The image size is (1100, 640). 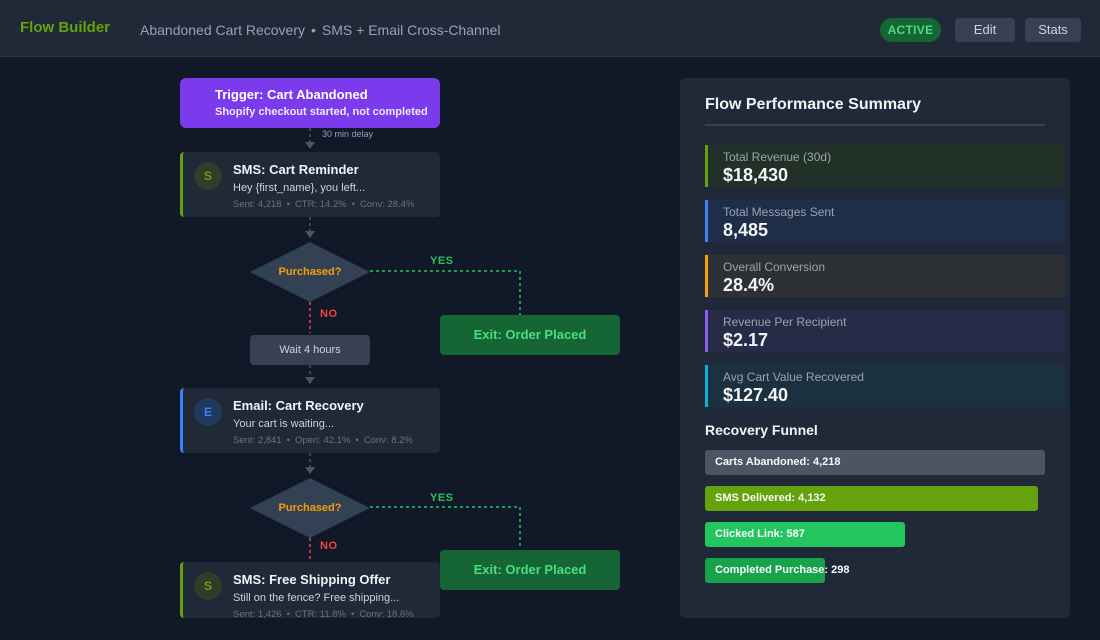 What do you see at coordinates (387, 204) in the screenshot?
I see `stat-conv: Conv: 28.4%` at bounding box center [387, 204].